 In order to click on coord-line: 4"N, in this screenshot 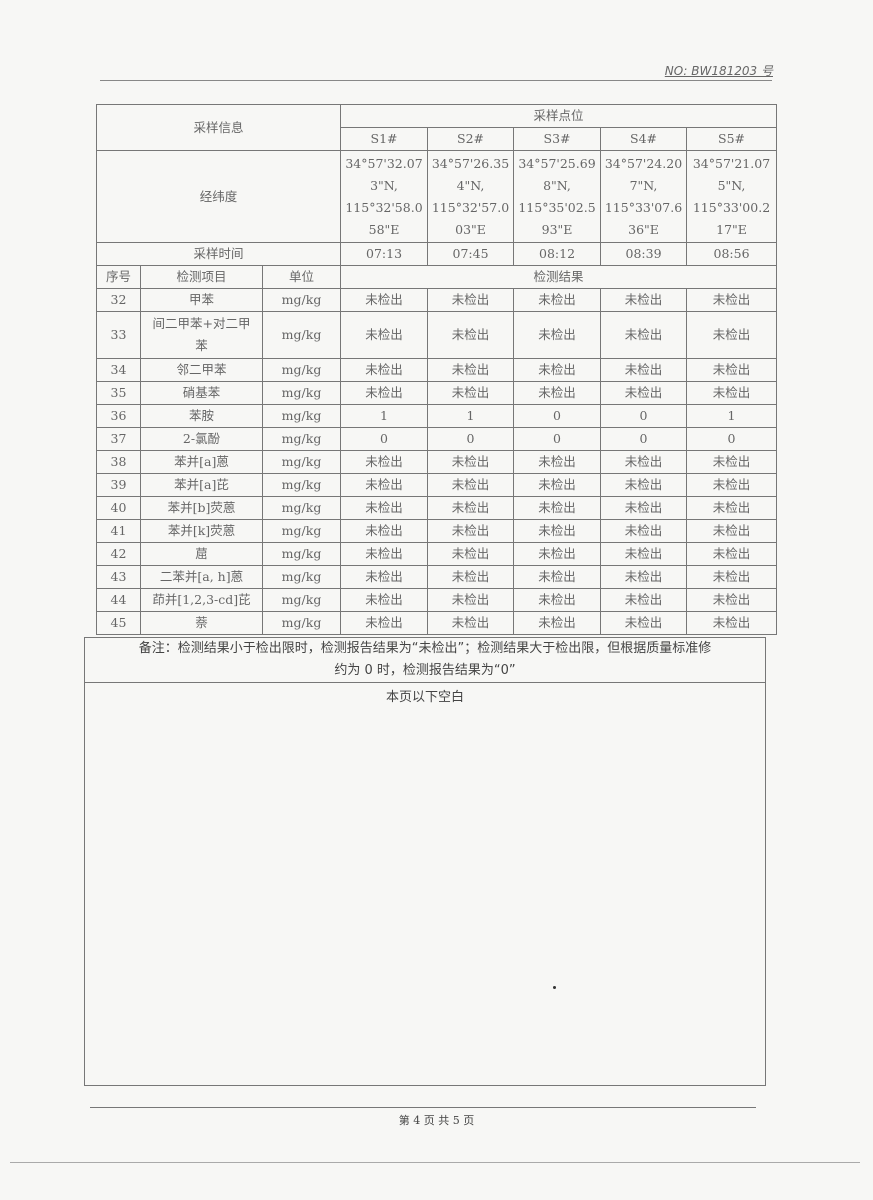, I will do `click(470, 185)`.